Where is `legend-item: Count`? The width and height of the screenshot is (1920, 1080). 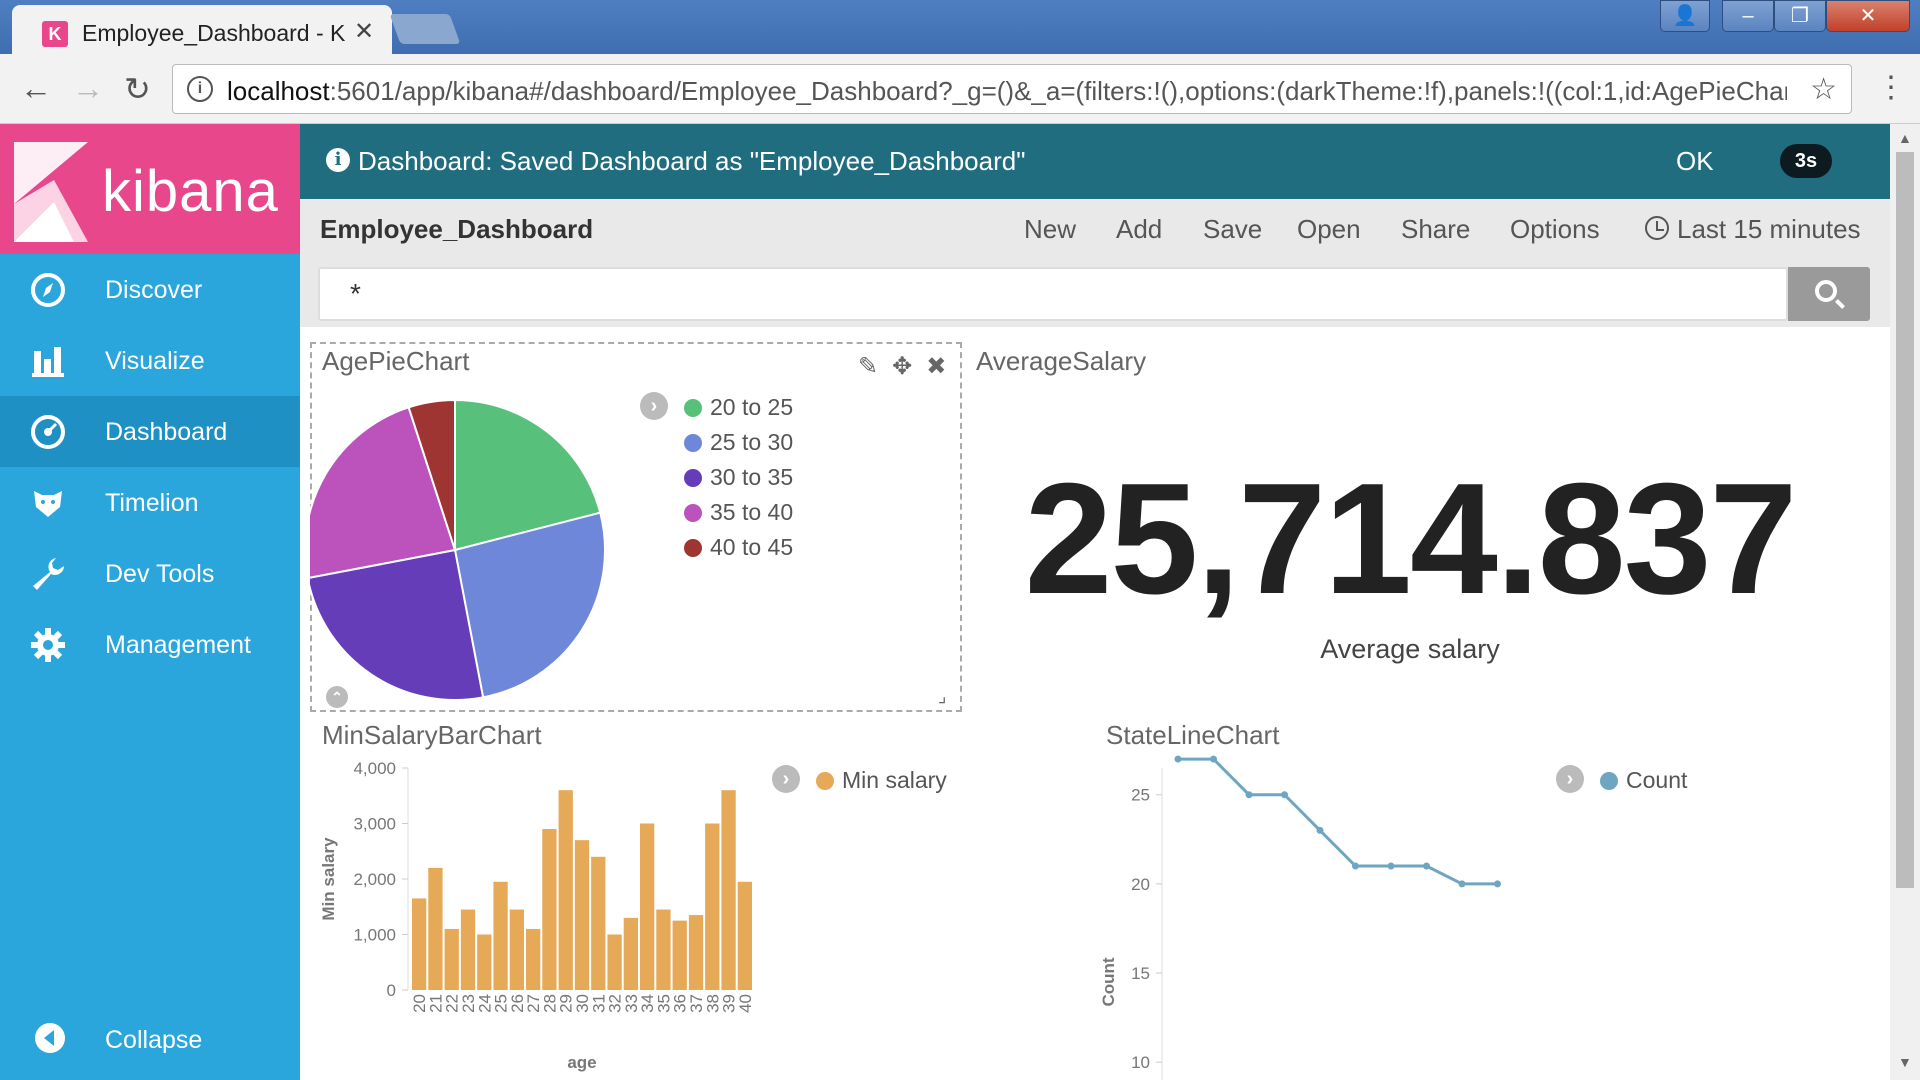
legend-item: Count is located at coordinates (1643, 784).